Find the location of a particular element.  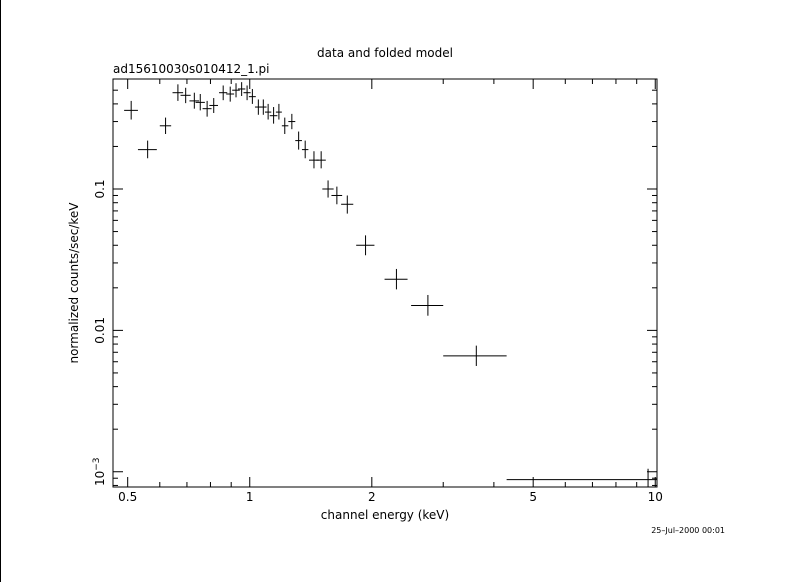

y-tick-label-base: 0.1 is located at coordinates (100, 188).